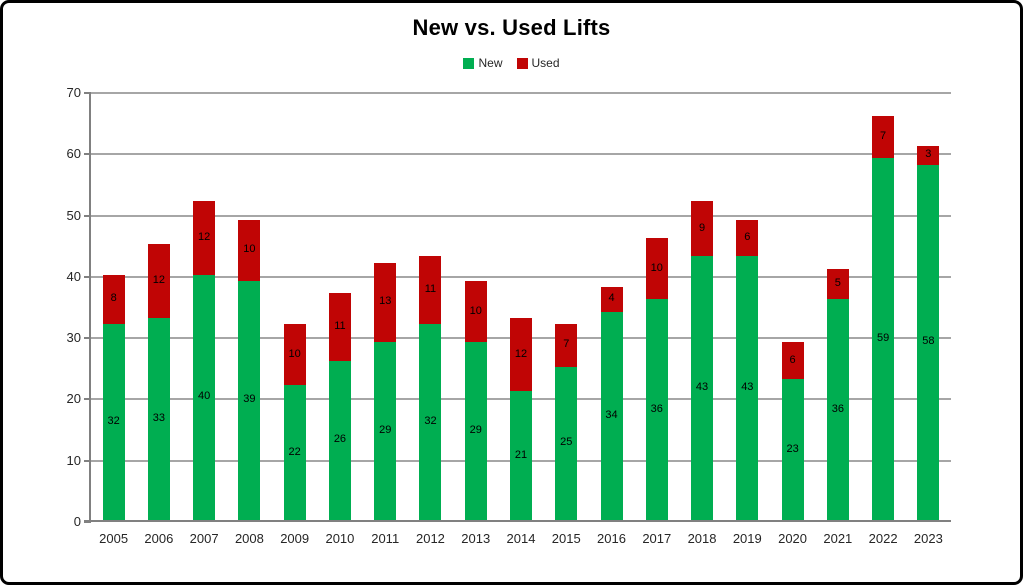 Image resolution: width=1023 pixels, height=585 pixels. I want to click on bar-value-label-used-2008: 10, so click(249, 249).